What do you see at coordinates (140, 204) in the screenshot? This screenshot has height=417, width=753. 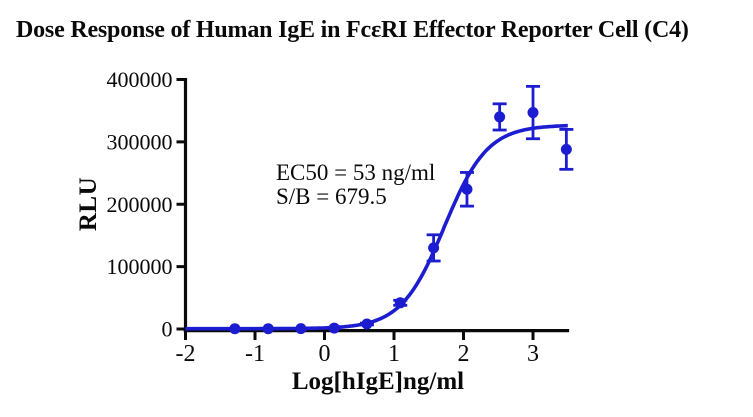 I see `y-tick-label: 200000` at bounding box center [140, 204].